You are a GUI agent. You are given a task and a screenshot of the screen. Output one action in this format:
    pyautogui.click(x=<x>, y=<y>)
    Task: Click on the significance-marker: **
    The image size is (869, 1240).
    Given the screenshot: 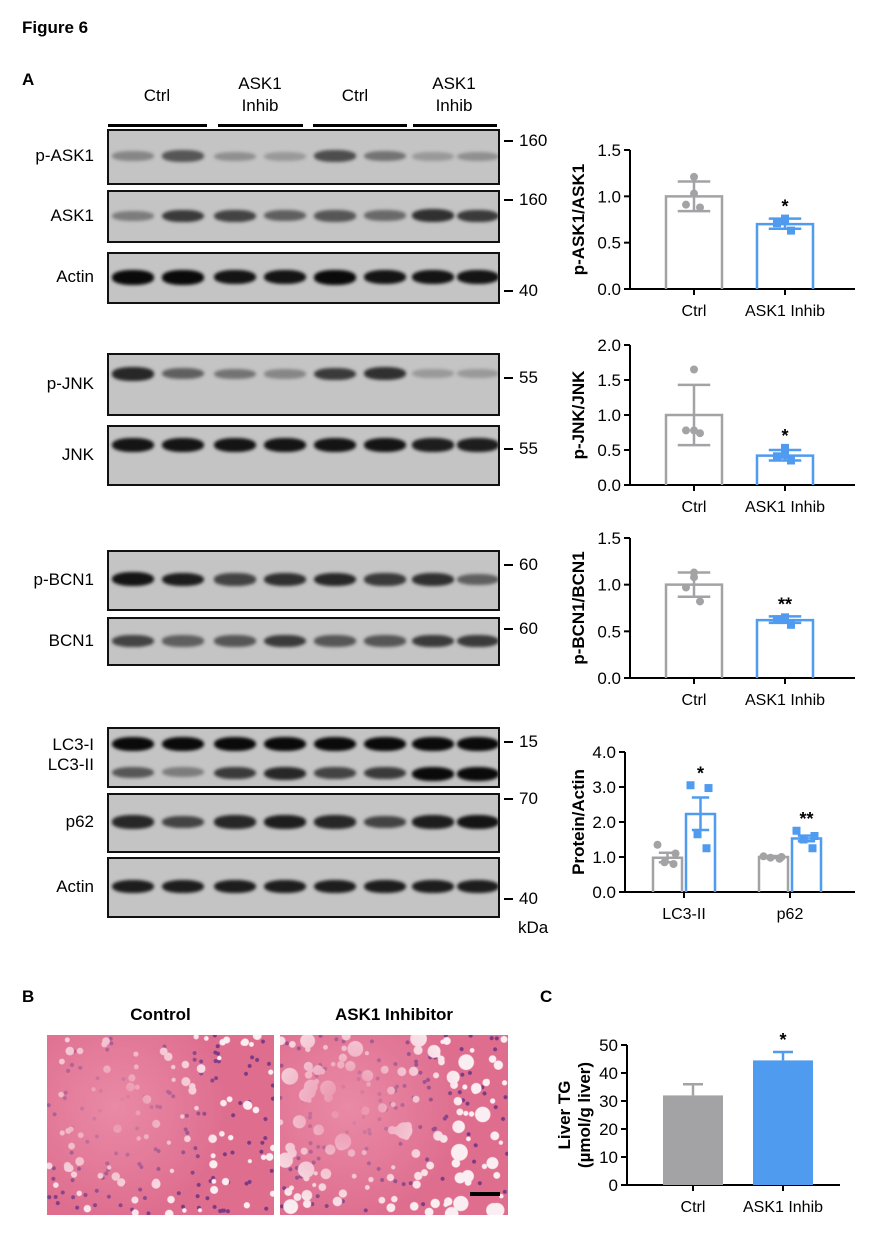 What is the action you would take?
    pyautogui.click(x=806, y=819)
    